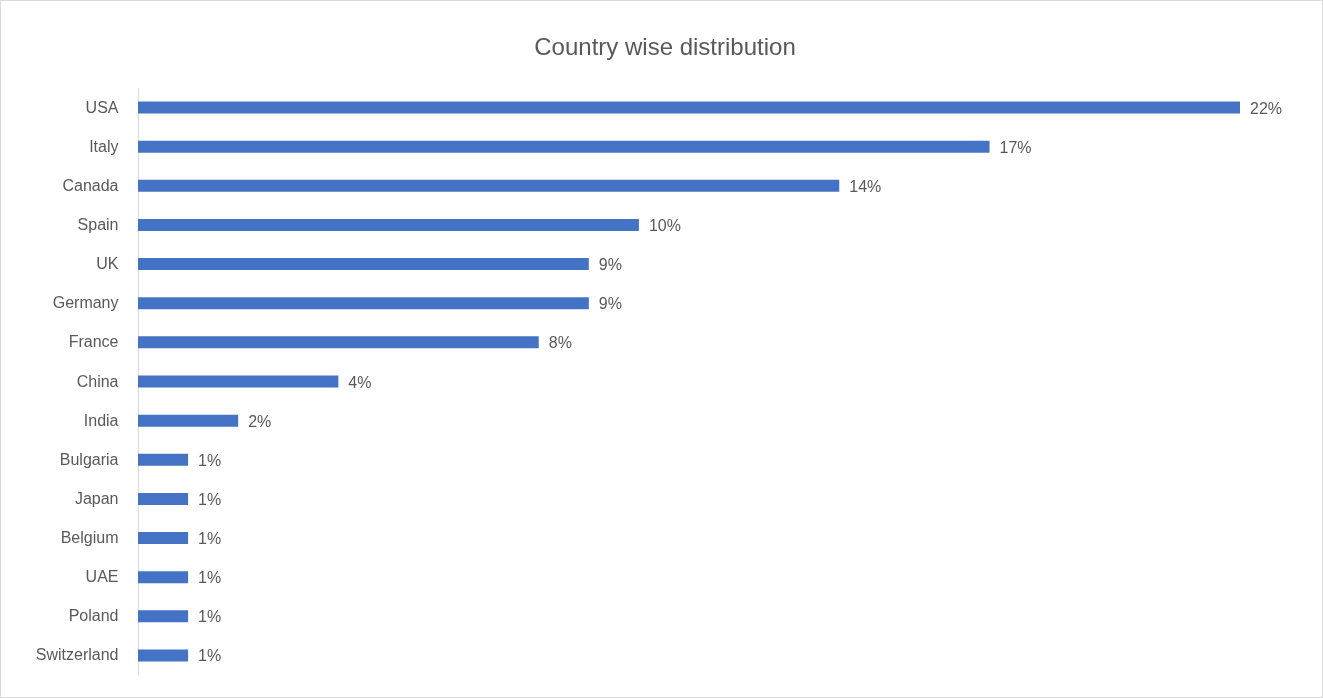 The width and height of the screenshot is (1323, 698). What do you see at coordinates (865, 186) in the screenshot?
I see `data-label: 14%` at bounding box center [865, 186].